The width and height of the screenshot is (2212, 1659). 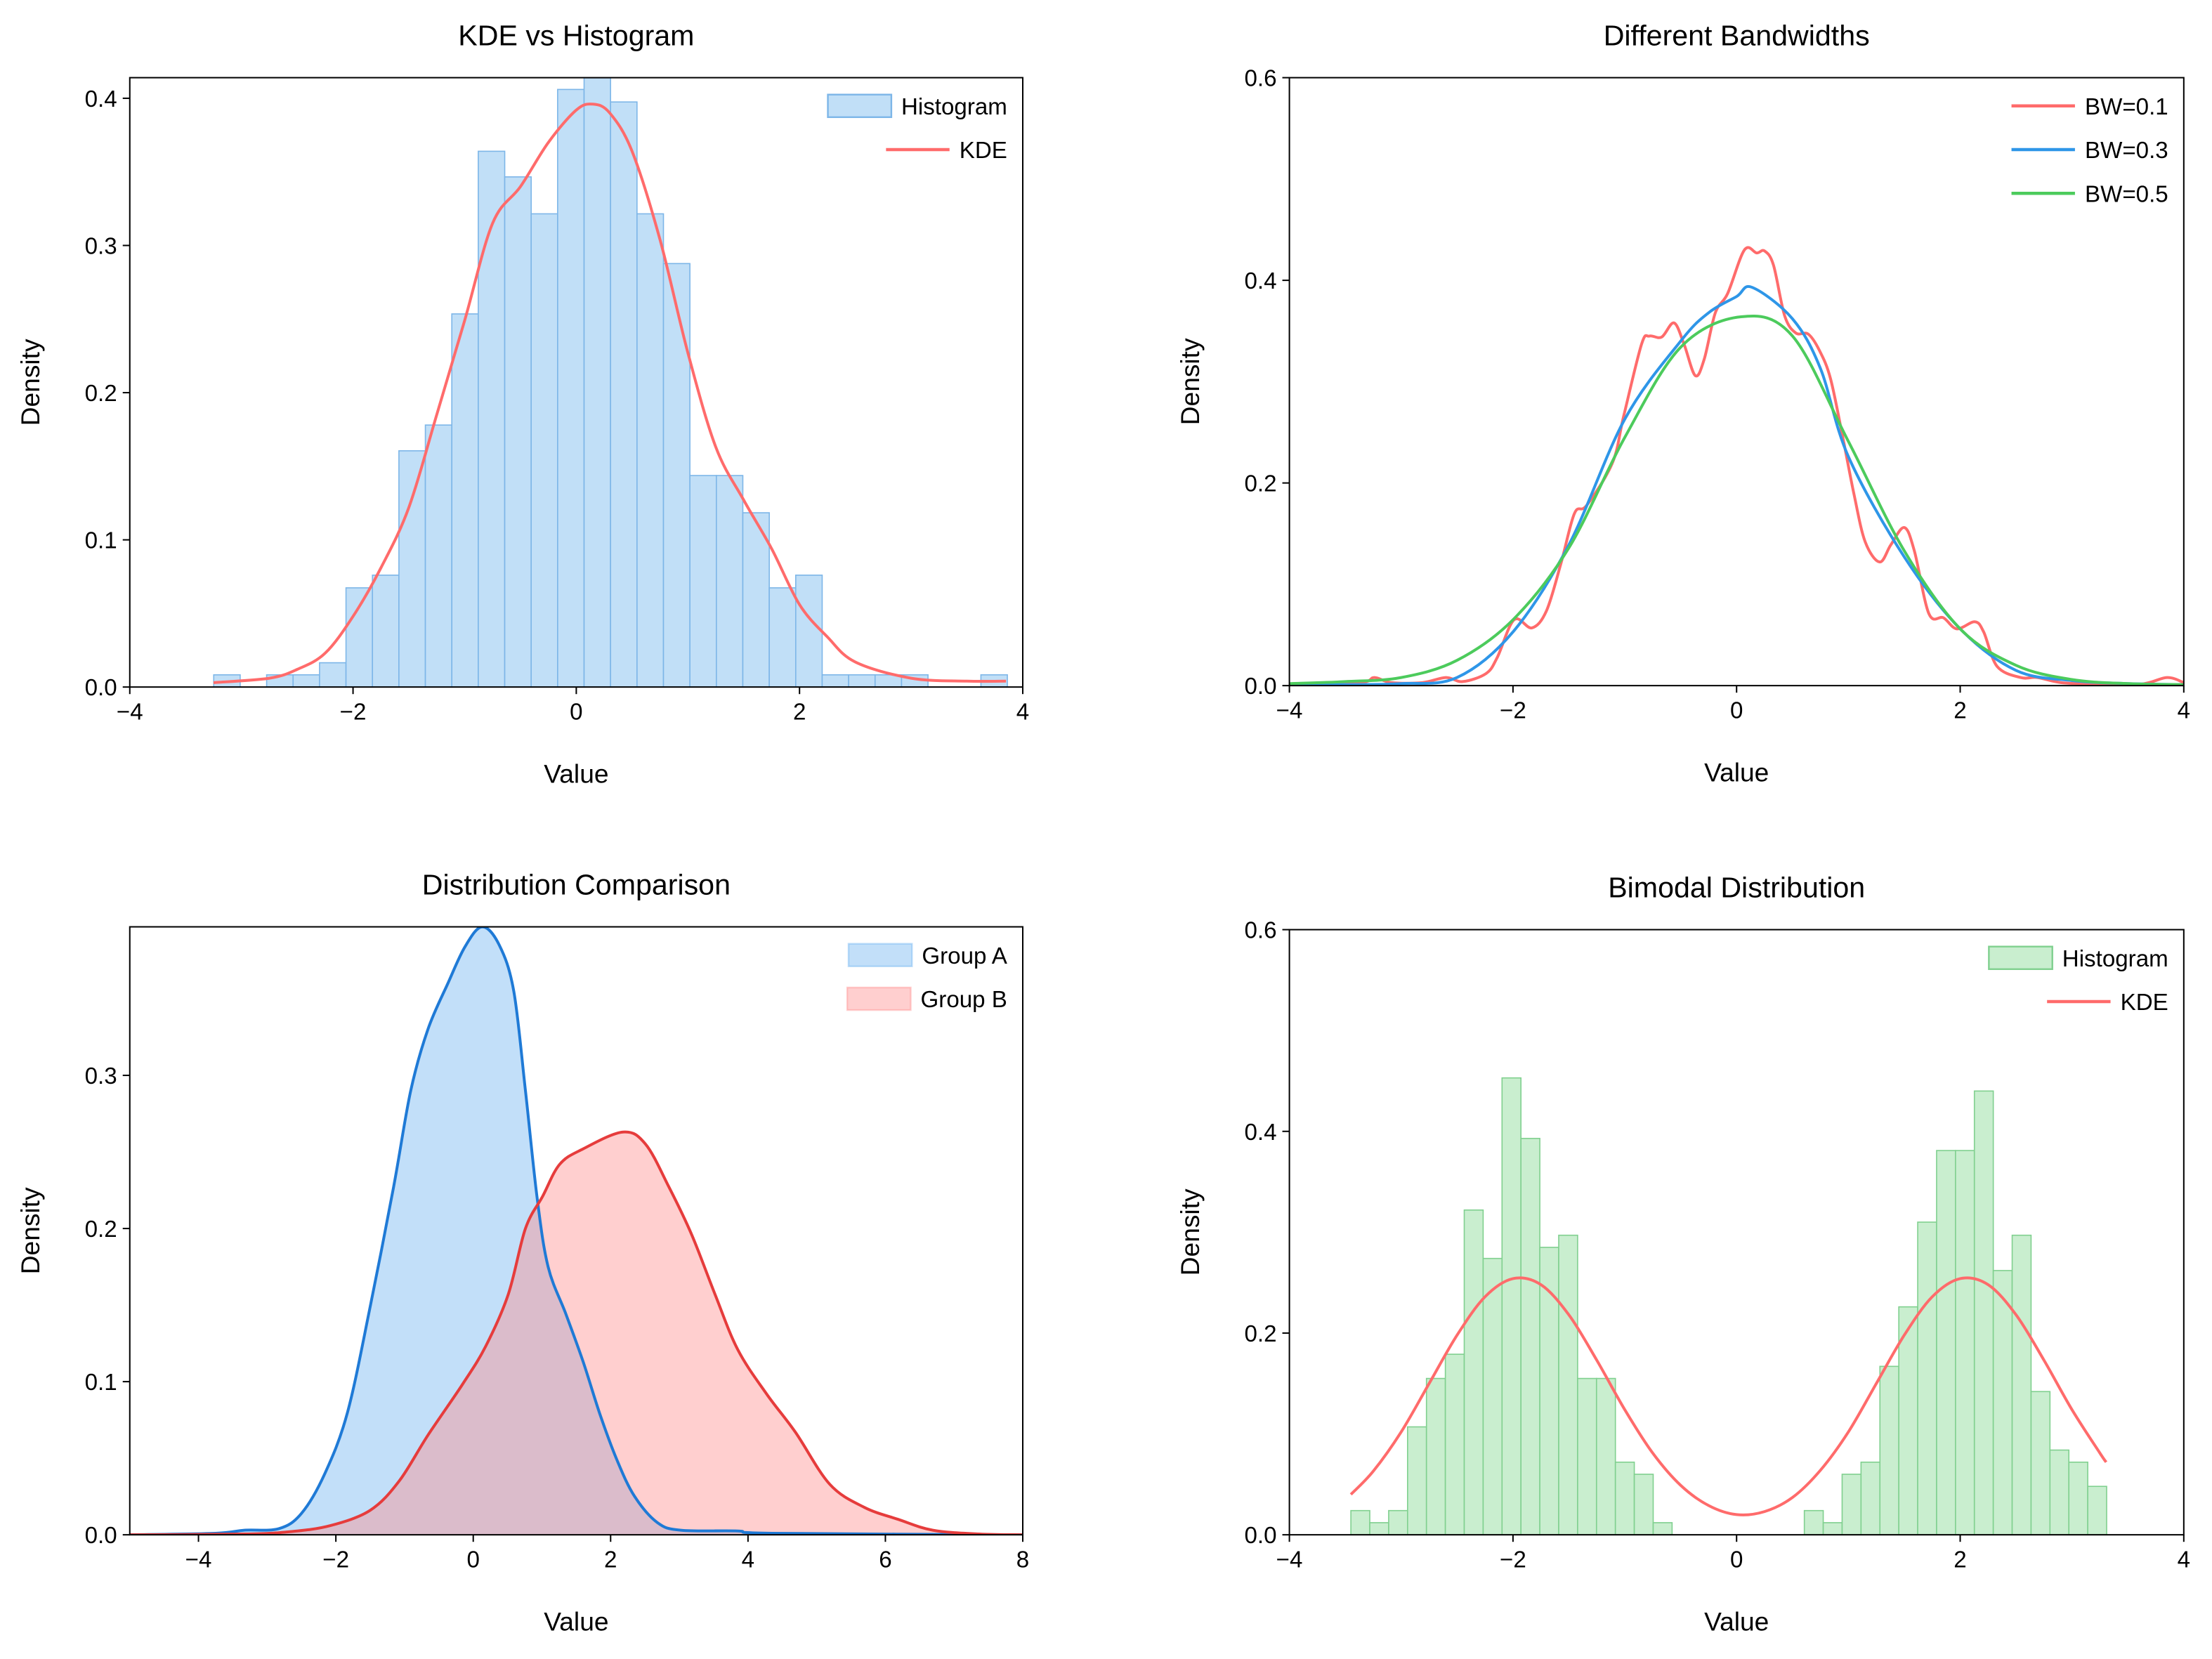 I want to click on chart-title: Distribution Comparison, so click(x=576, y=884).